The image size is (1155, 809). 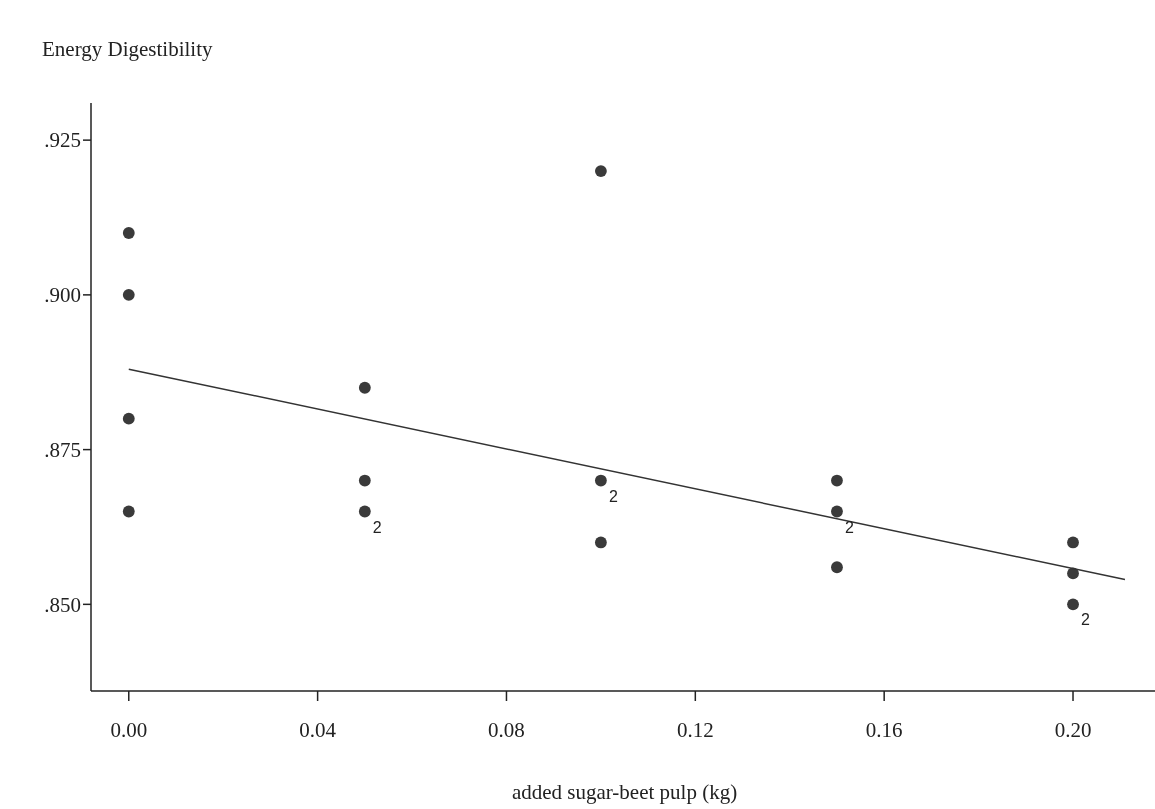 I want to click on y-tick-label: .925, so click(x=62, y=140).